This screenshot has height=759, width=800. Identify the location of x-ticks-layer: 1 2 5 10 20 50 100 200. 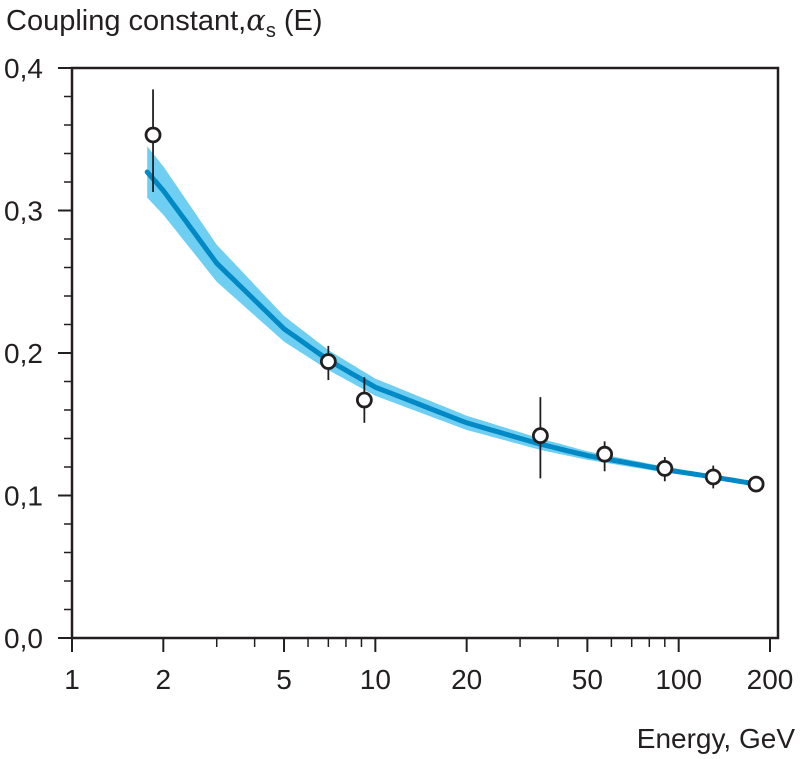
(428, 666).